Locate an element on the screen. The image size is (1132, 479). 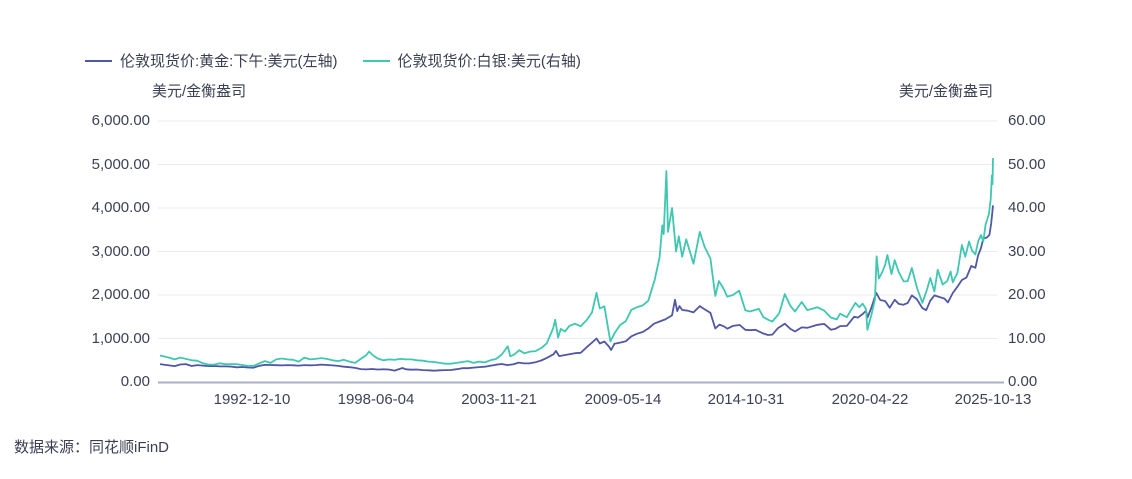
right-axis-tick: 60.00 is located at coordinates (1027, 120).